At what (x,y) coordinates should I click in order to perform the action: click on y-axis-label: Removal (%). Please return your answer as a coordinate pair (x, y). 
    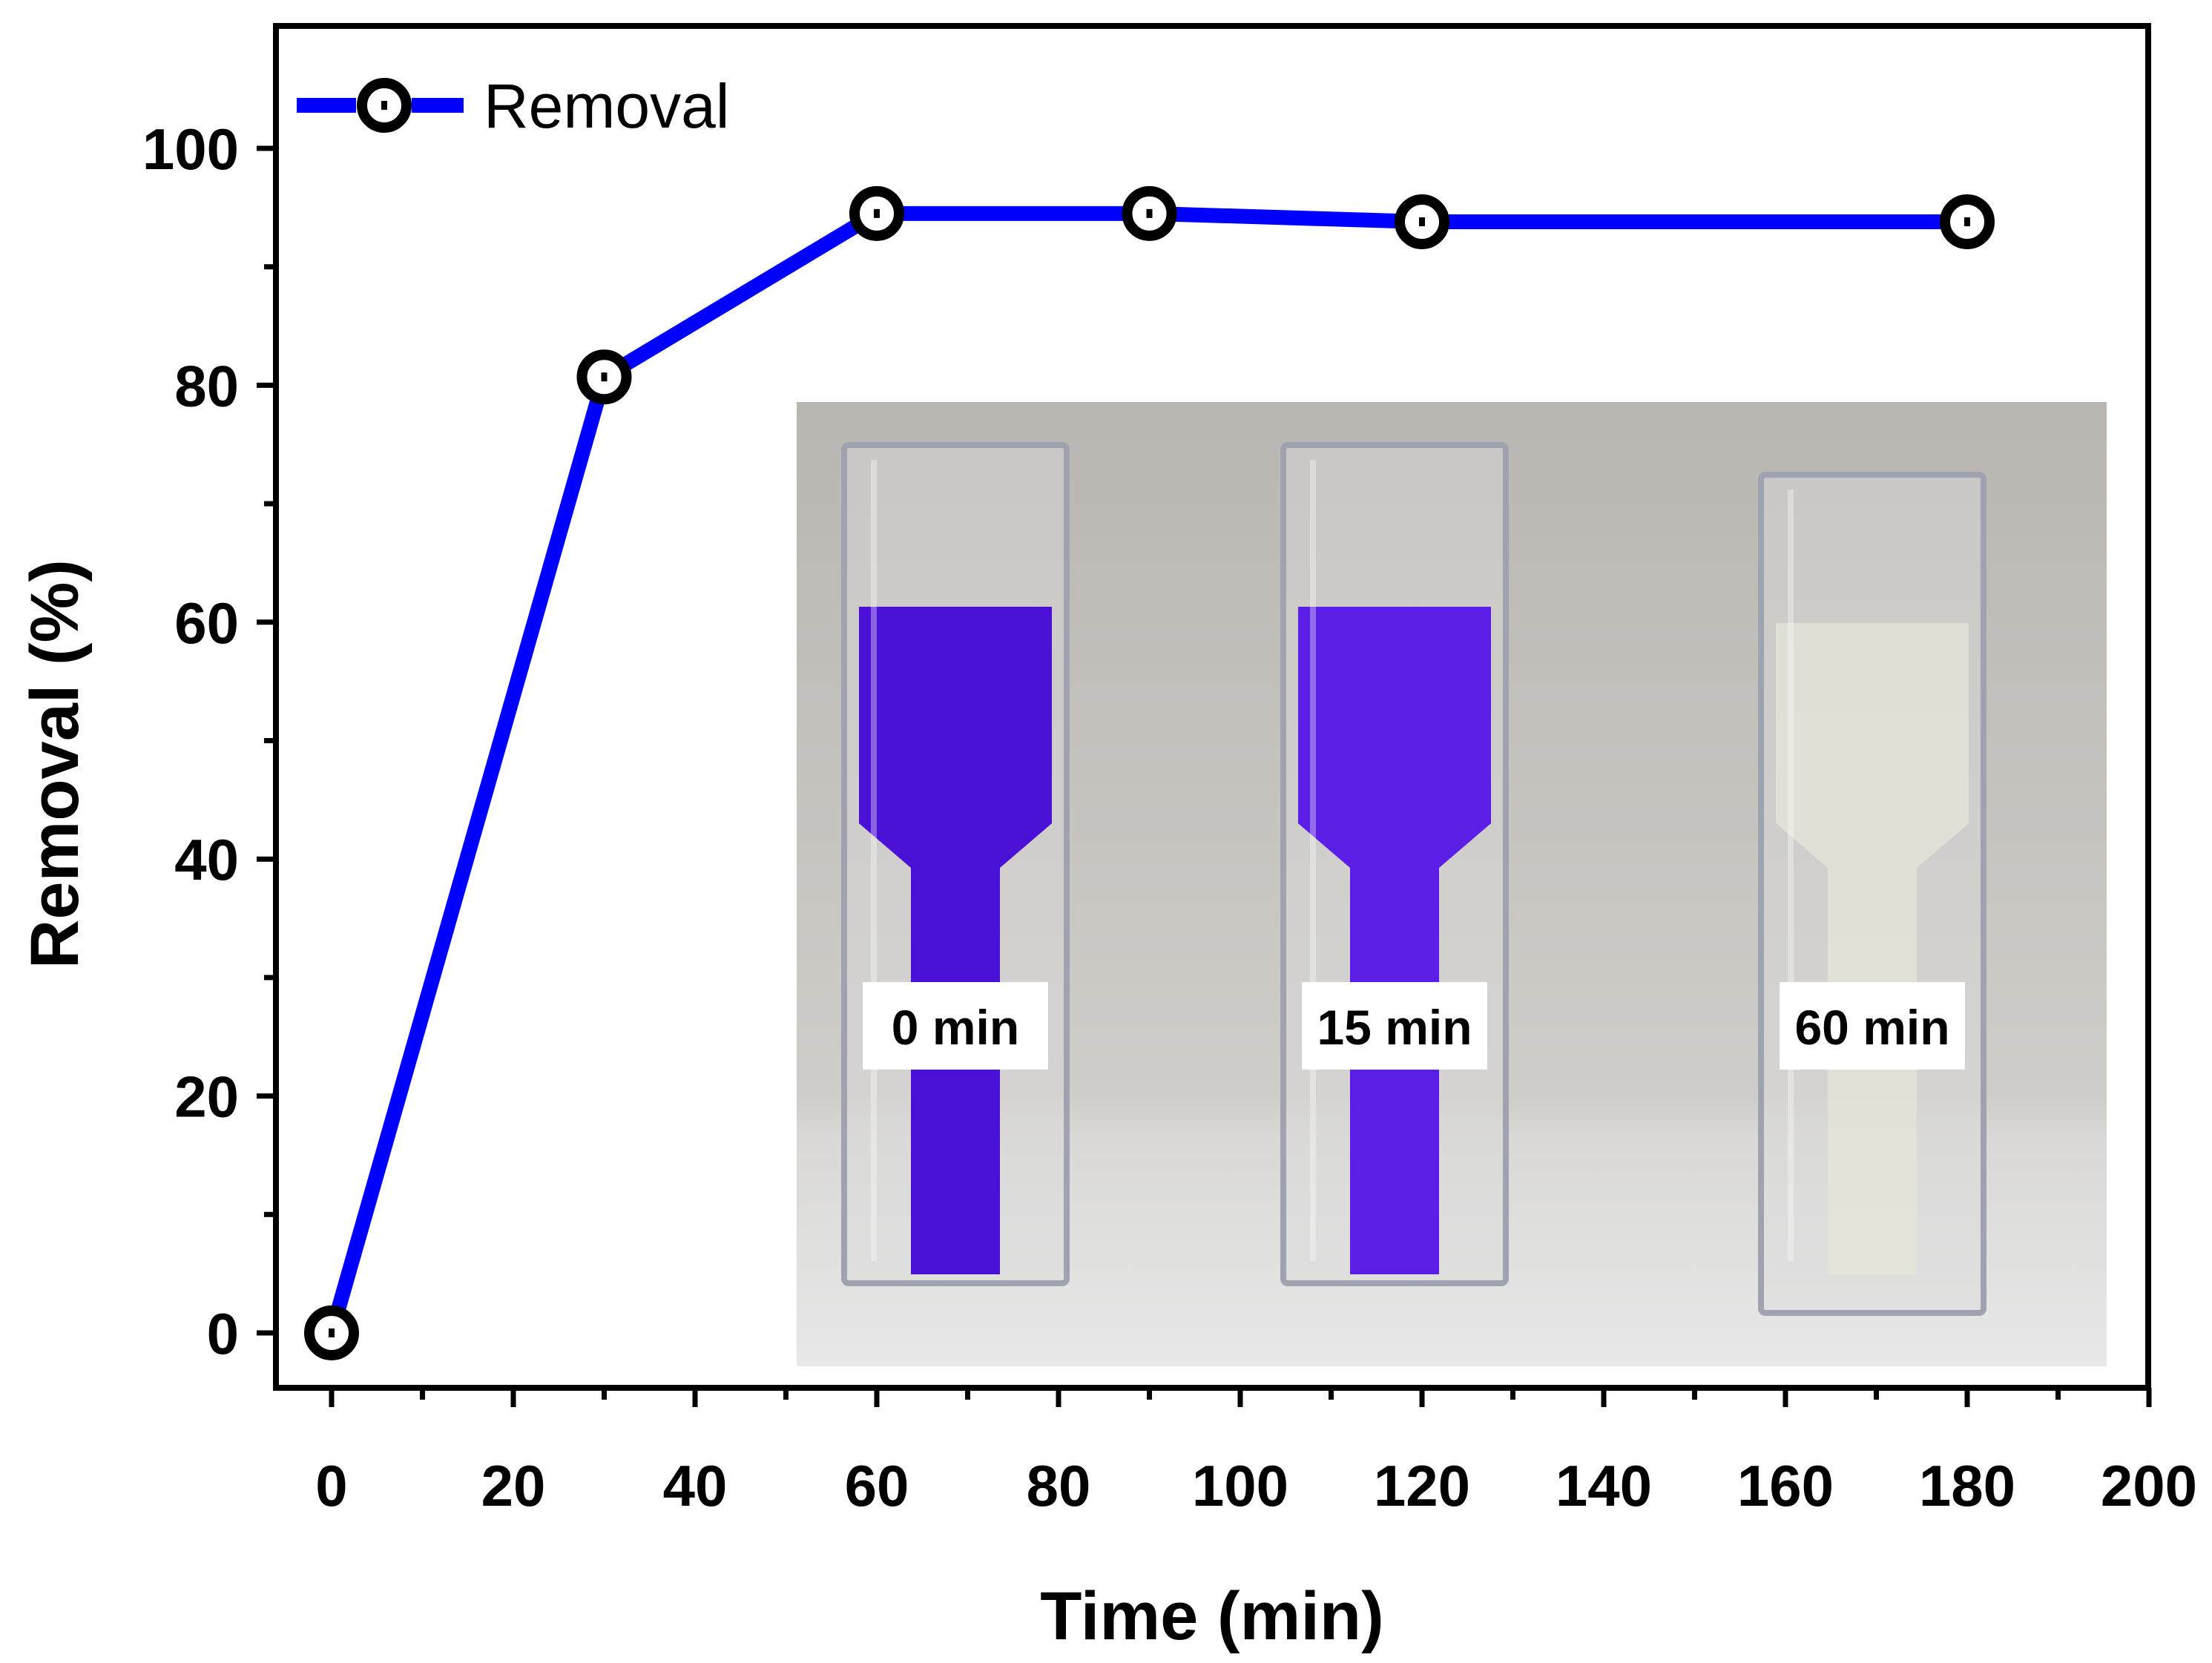
    Looking at the image, I should click on (55, 764).